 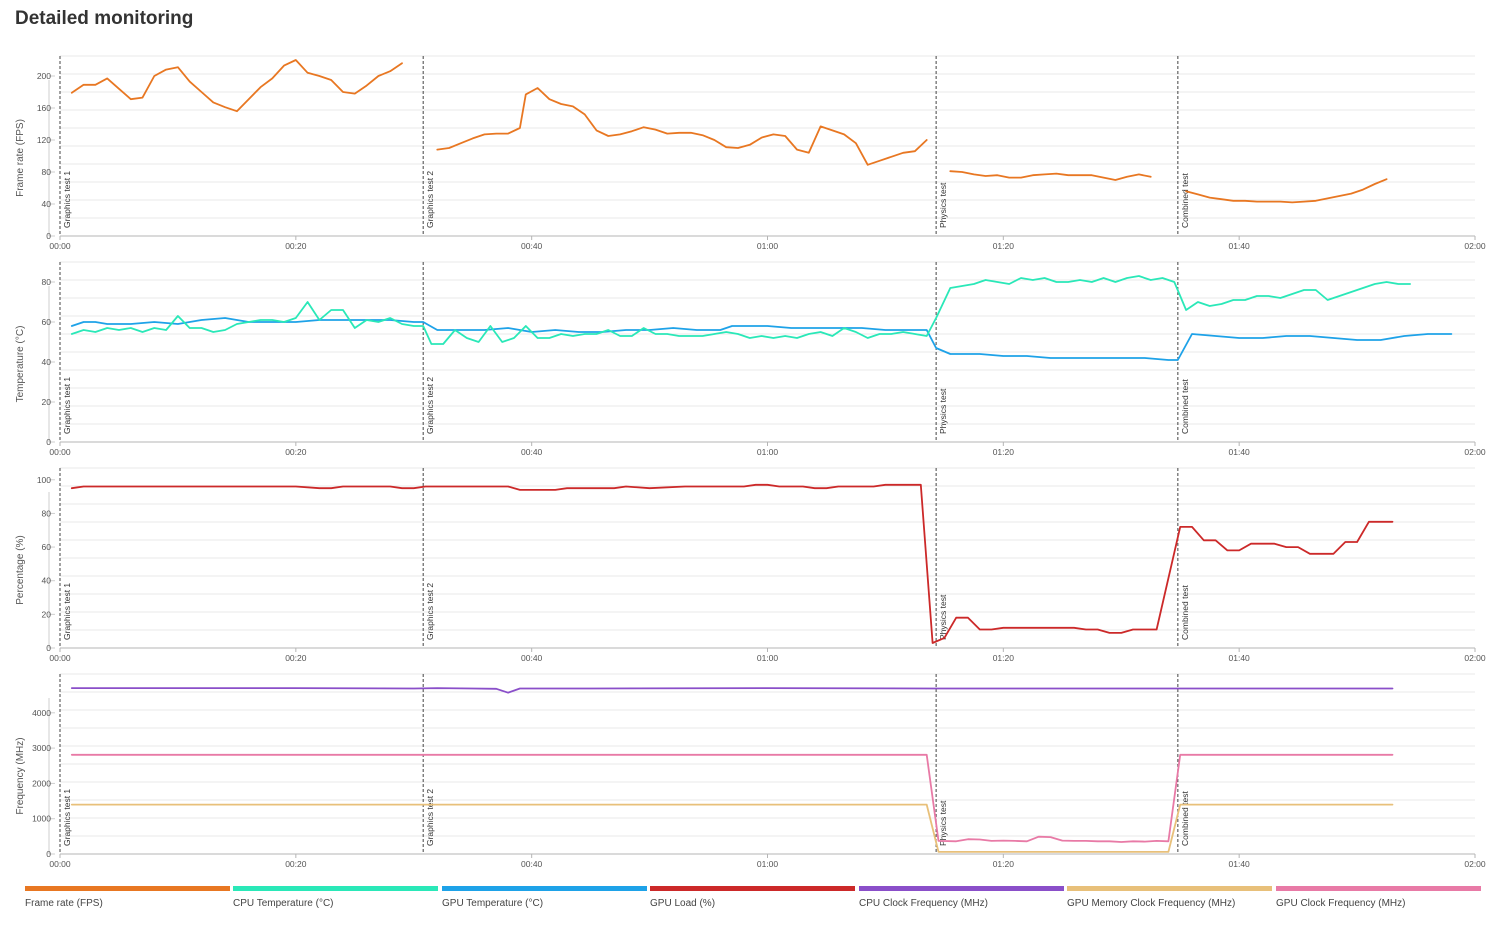 What do you see at coordinates (20, 364) in the screenshot?
I see `y-axis-label: Temperature (°C)` at bounding box center [20, 364].